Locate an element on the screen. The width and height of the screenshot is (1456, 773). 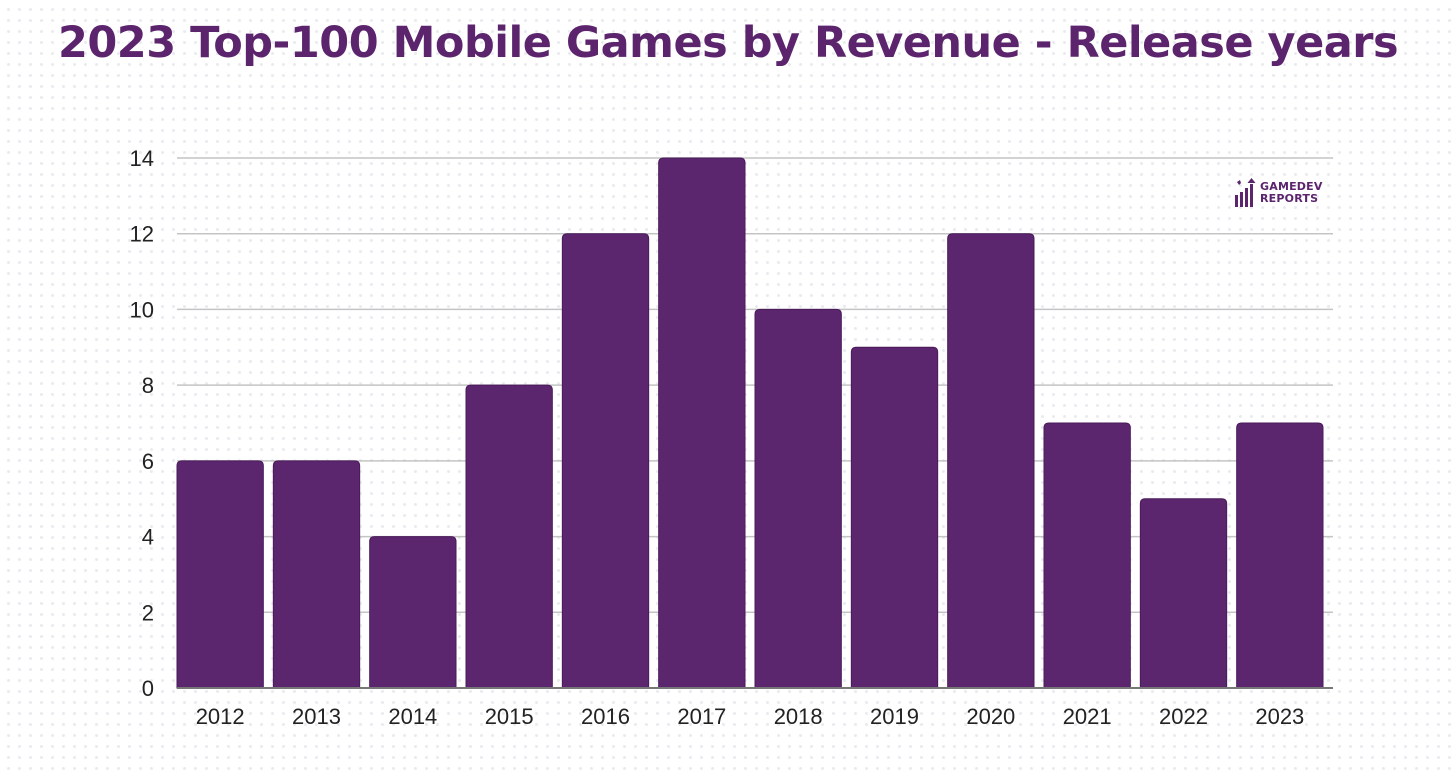
x-tick-label: 2015 is located at coordinates (509, 716).